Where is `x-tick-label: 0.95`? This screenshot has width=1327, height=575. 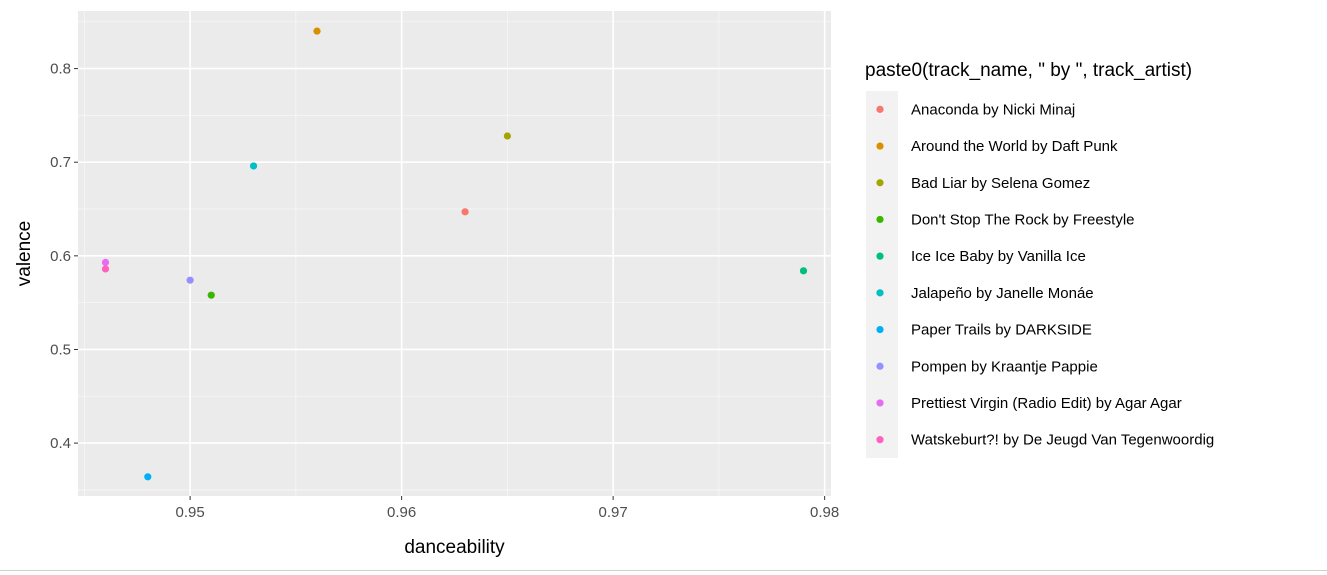 x-tick-label: 0.95 is located at coordinates (190, 512).